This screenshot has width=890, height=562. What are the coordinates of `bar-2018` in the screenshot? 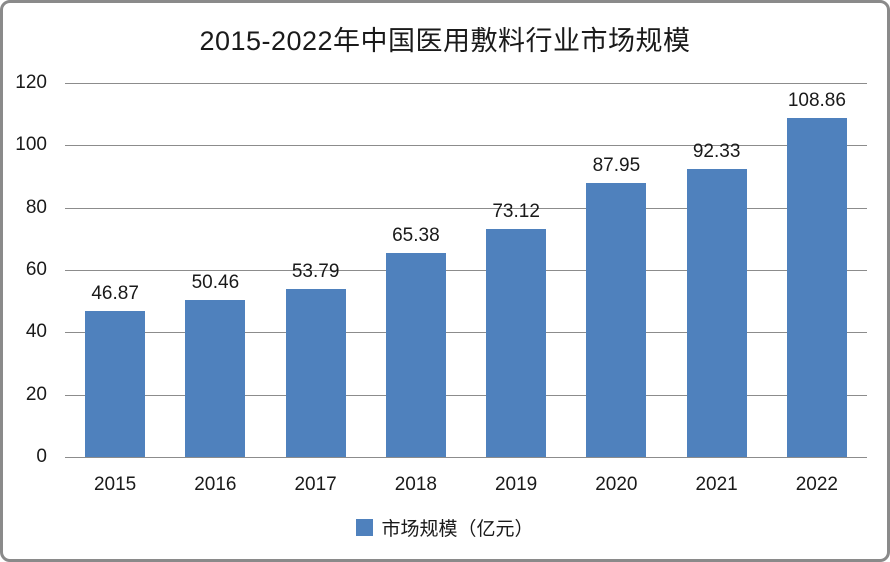 It's located at (415, 355).